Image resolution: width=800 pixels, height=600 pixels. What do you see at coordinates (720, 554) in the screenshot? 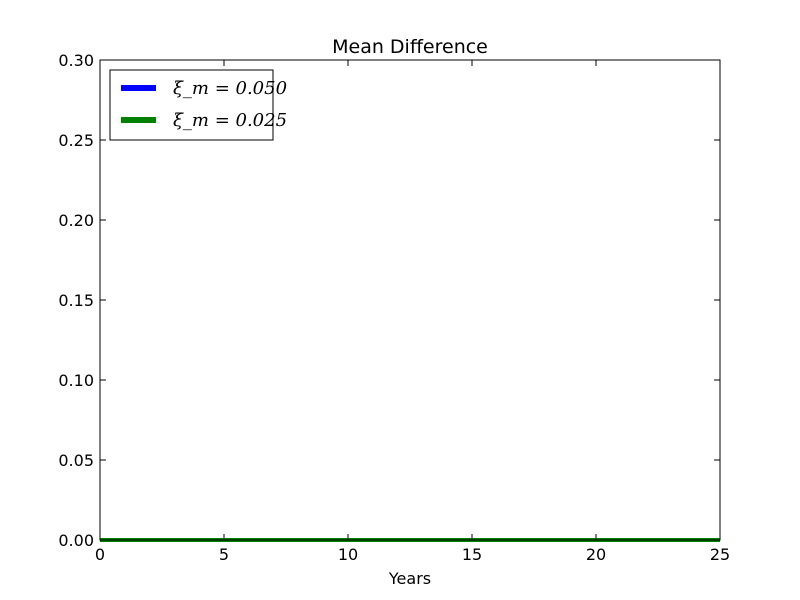
I see `x-tick-label: 25` at bounding box center [720, 554].